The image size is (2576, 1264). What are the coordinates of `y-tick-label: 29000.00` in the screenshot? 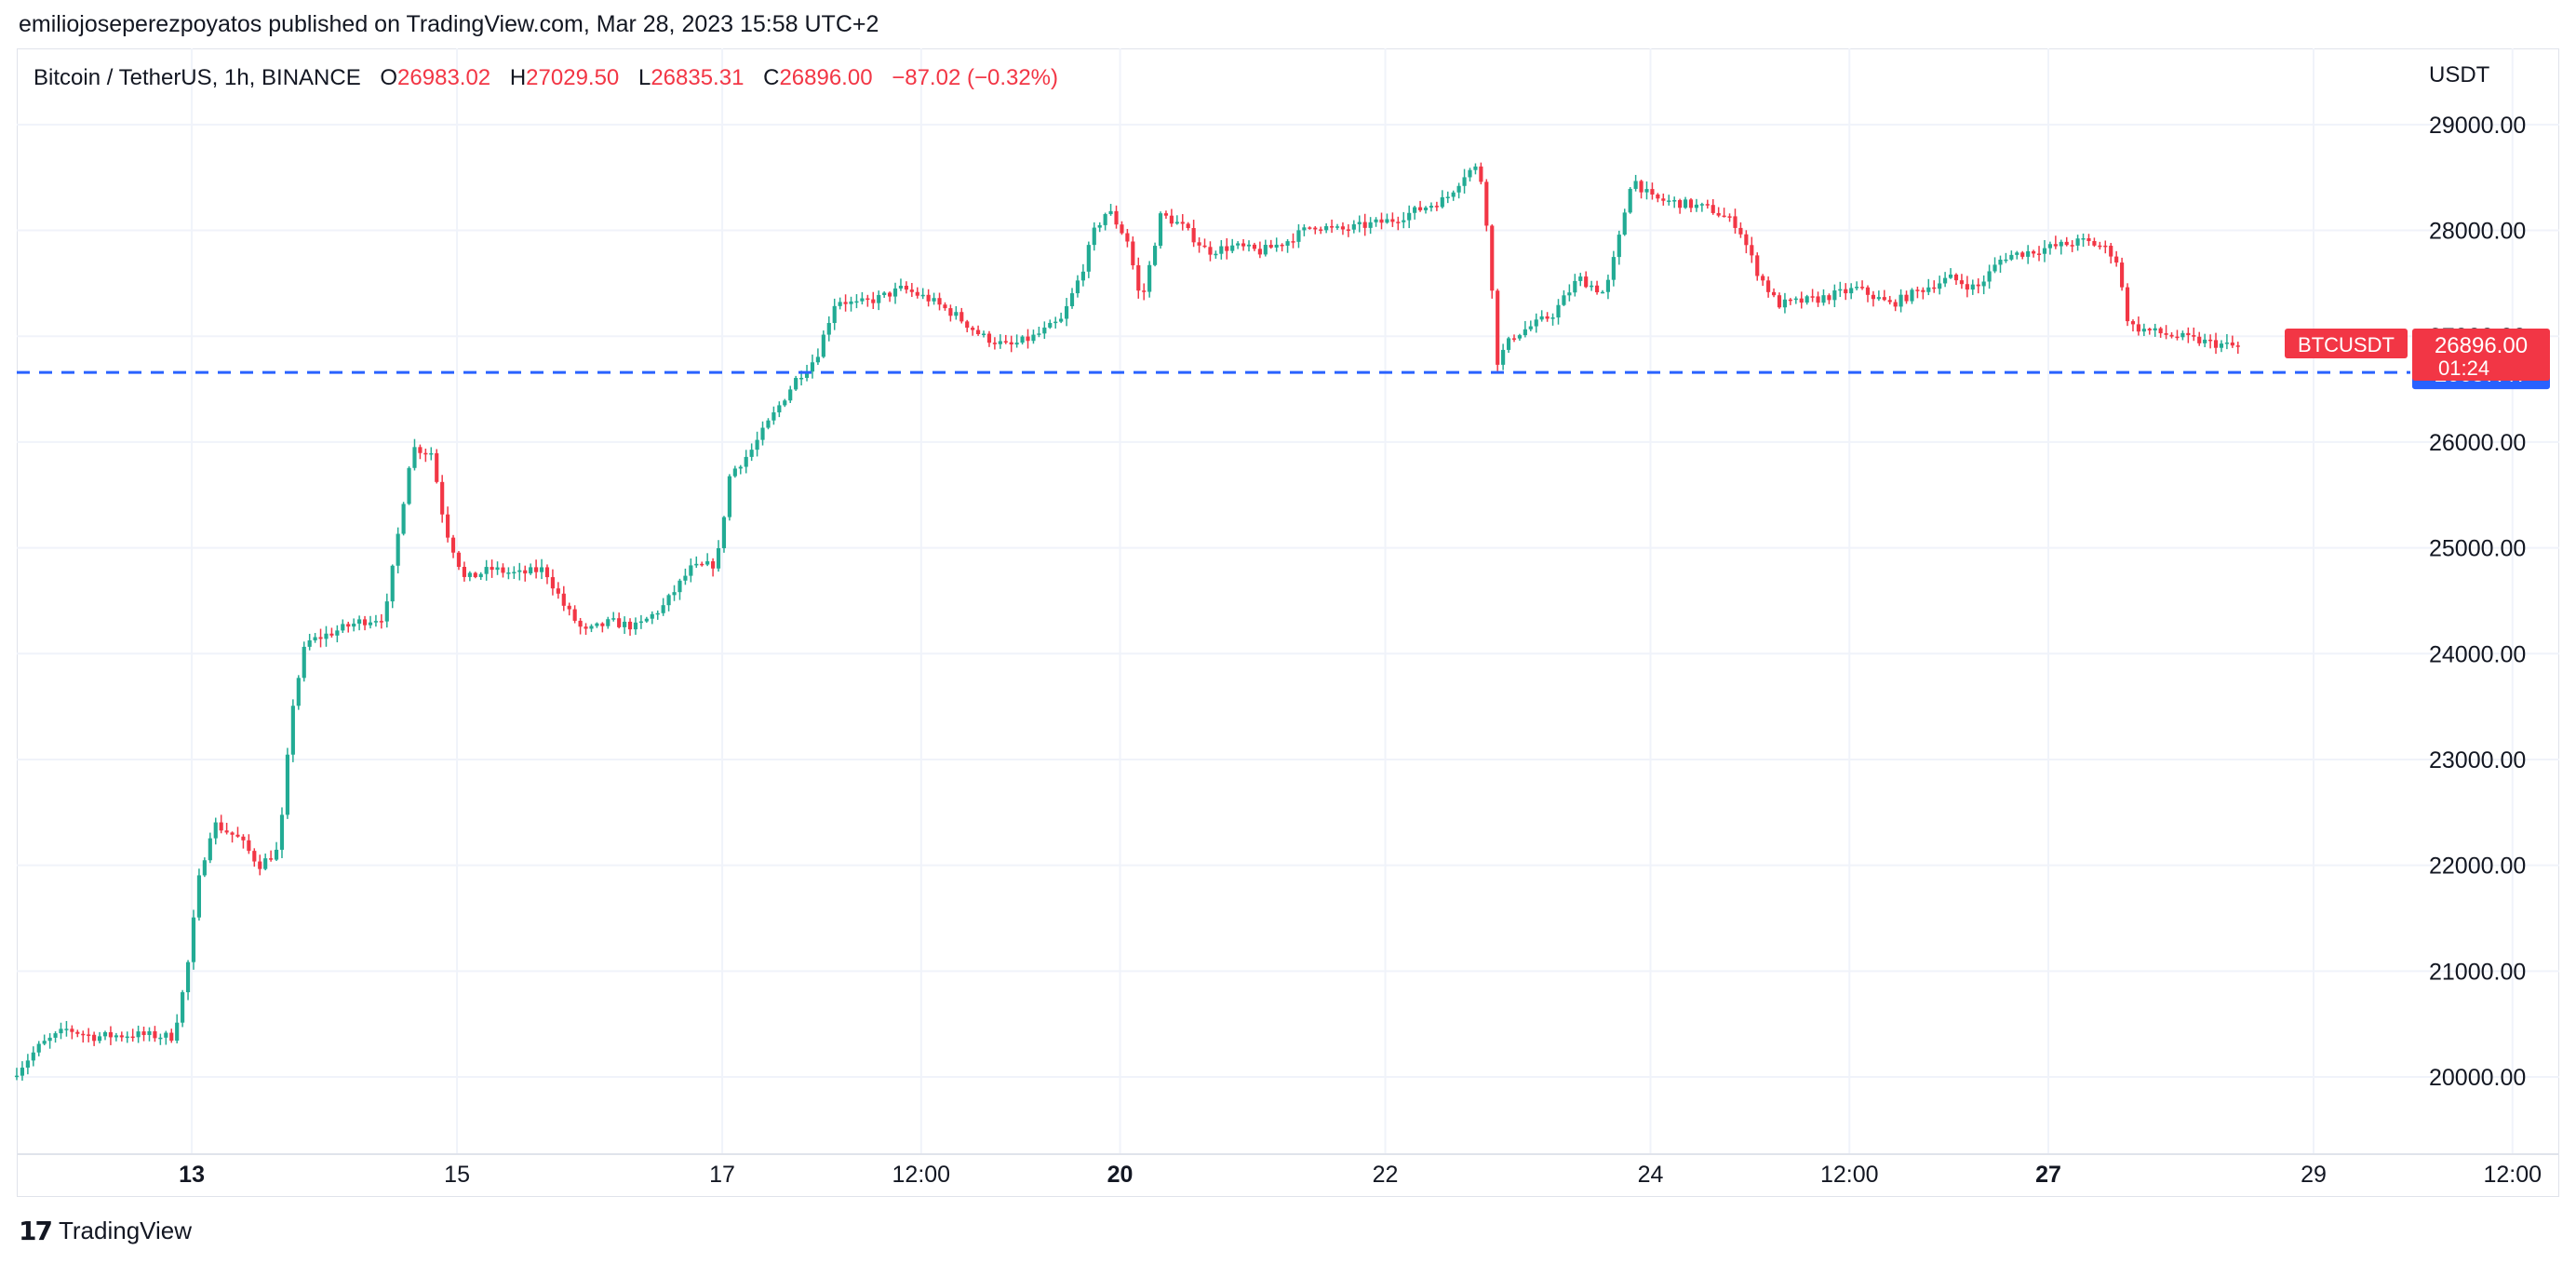 It's located at (2477, 126).